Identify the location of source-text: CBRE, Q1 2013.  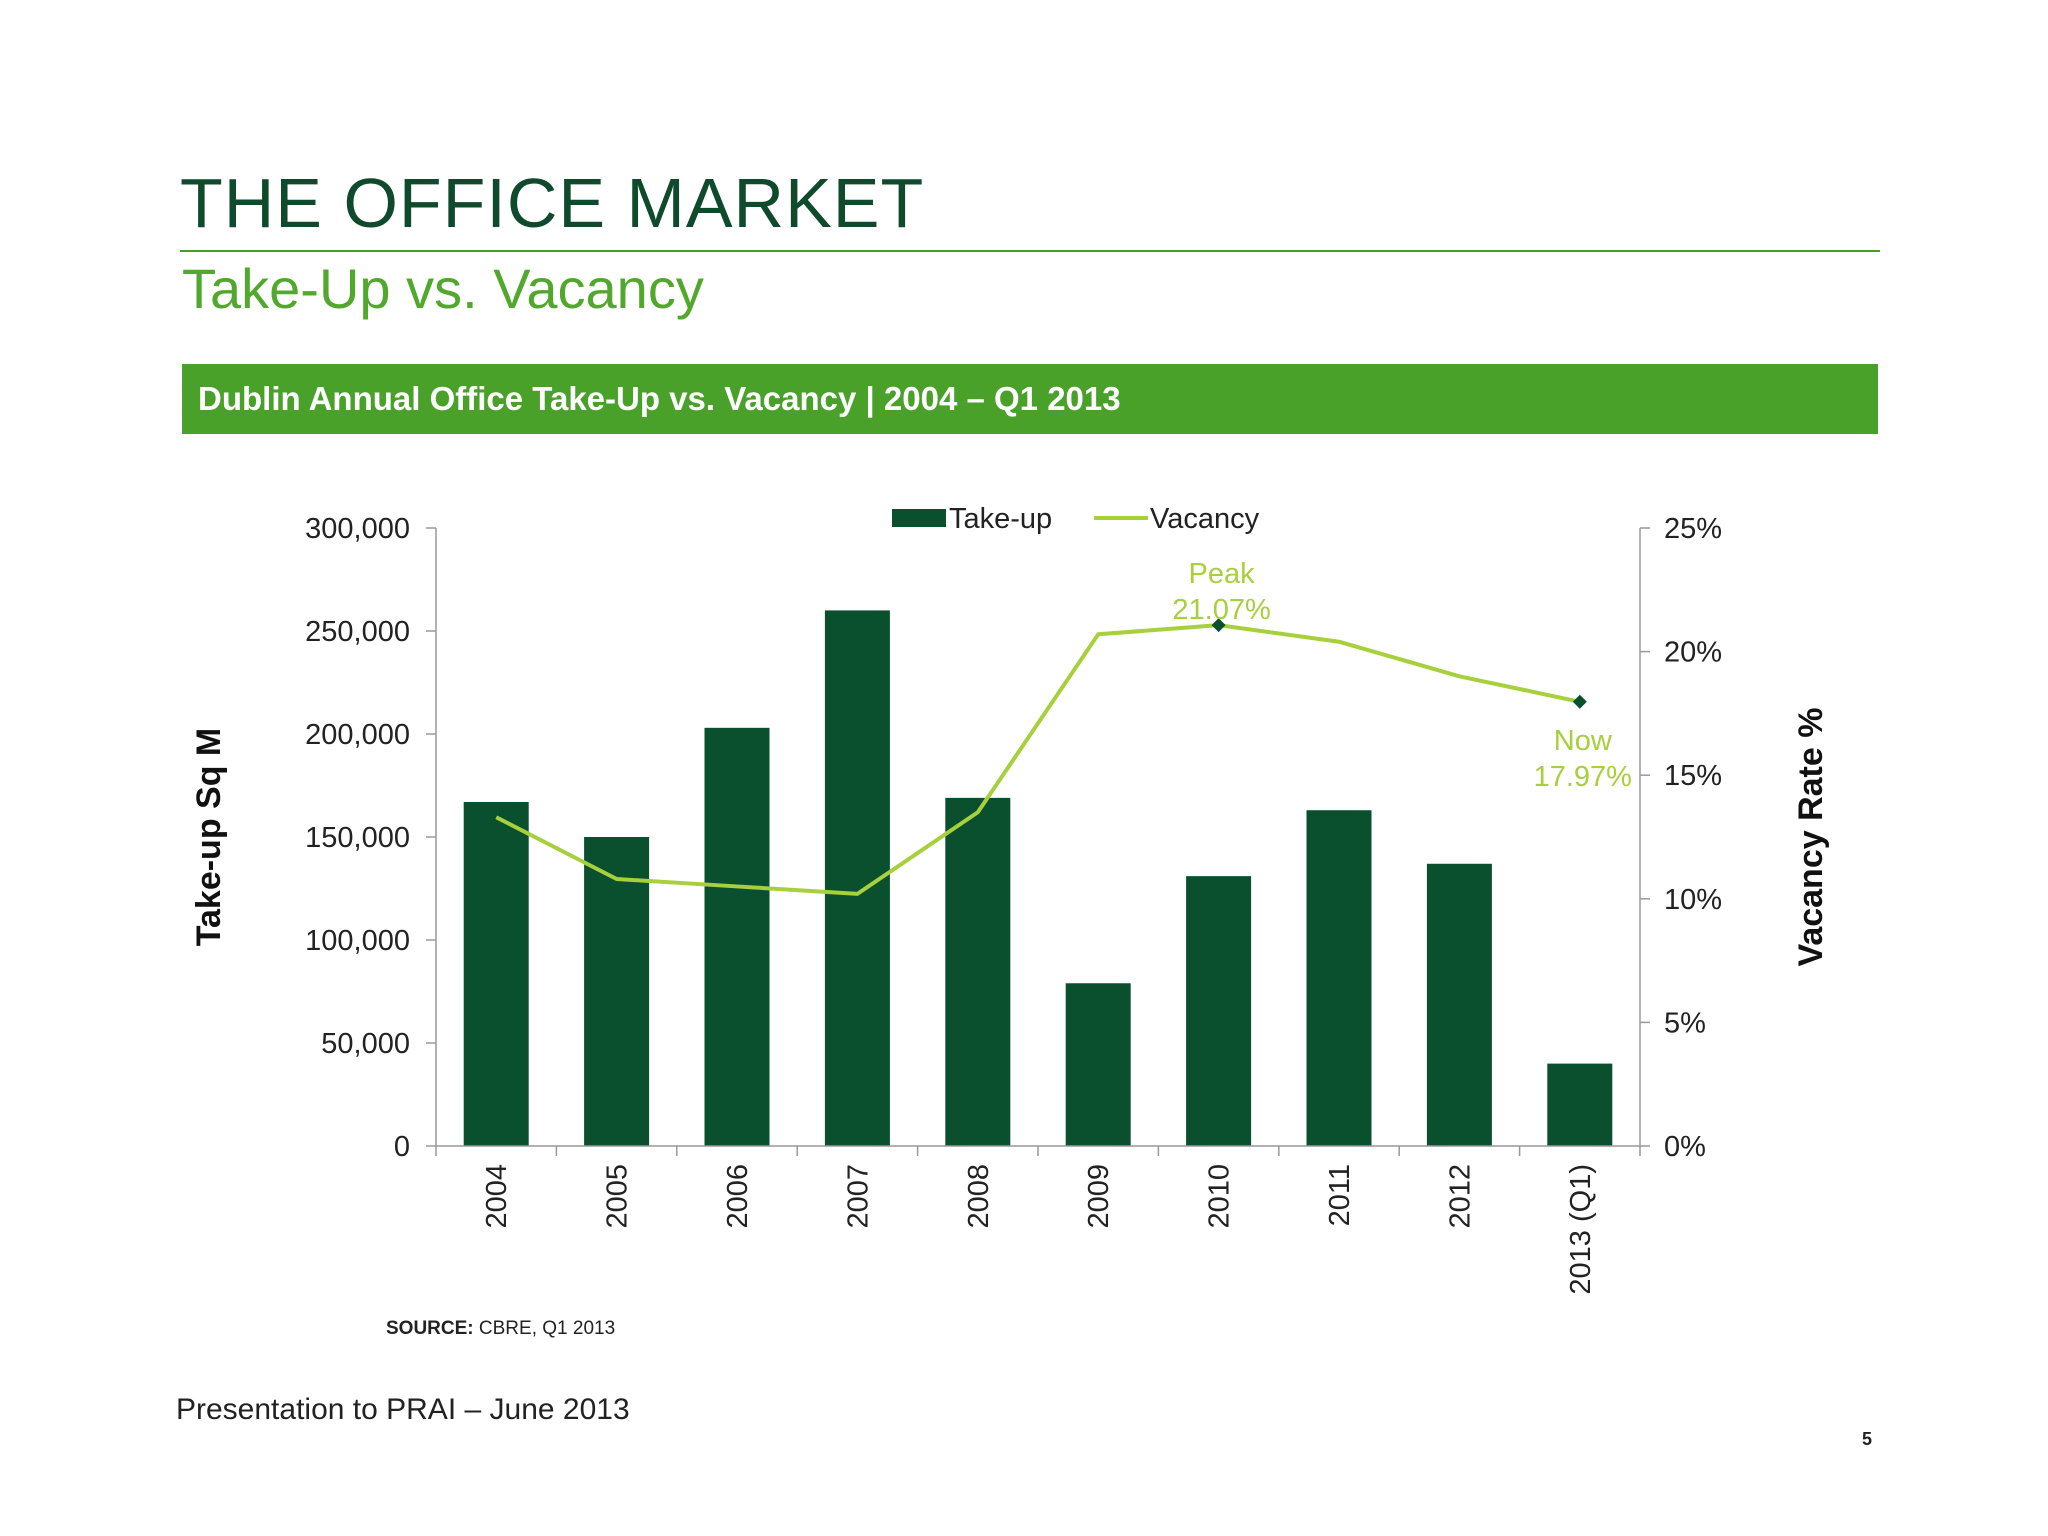
(544, 1328).